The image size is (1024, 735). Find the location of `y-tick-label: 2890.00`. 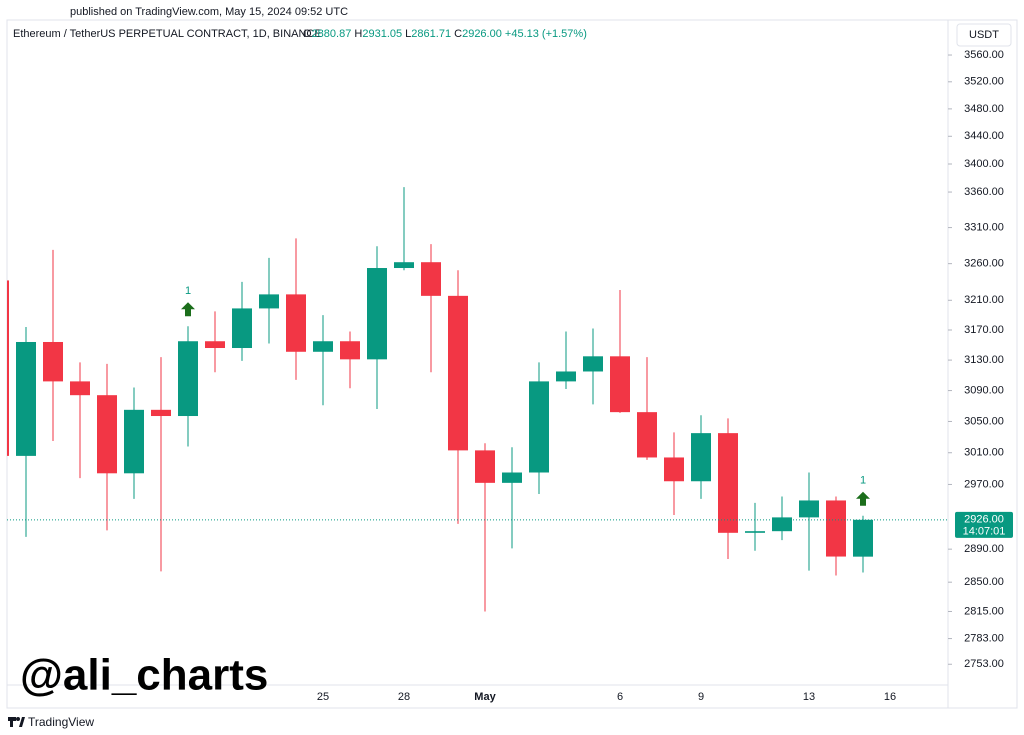

y-tick-label: 2890.00 is located at coordinates (984, 549).